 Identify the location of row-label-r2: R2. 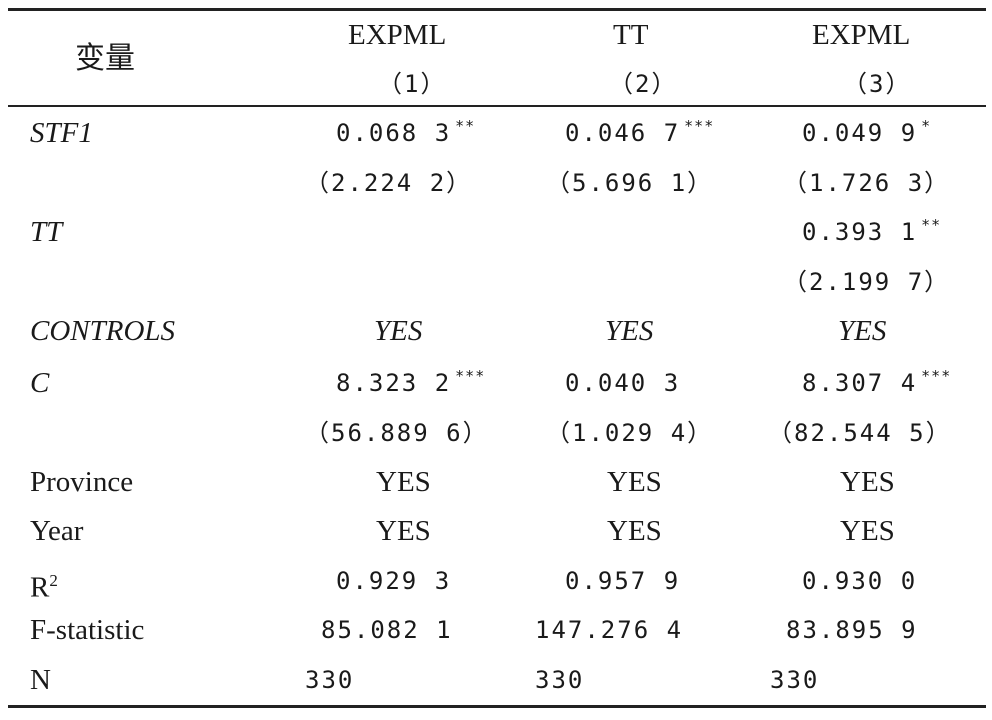
(44, 587).